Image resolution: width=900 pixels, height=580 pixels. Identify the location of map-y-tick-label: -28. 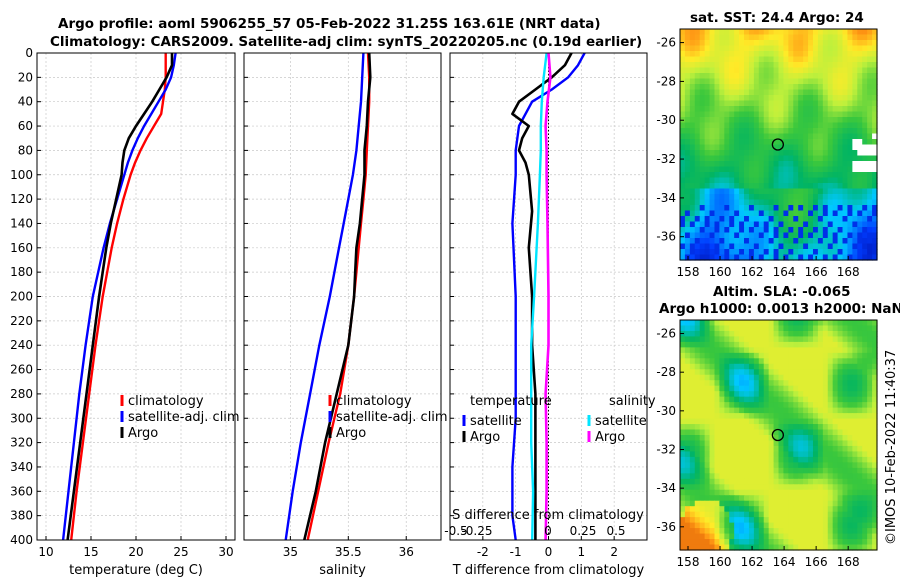
(666, 81).